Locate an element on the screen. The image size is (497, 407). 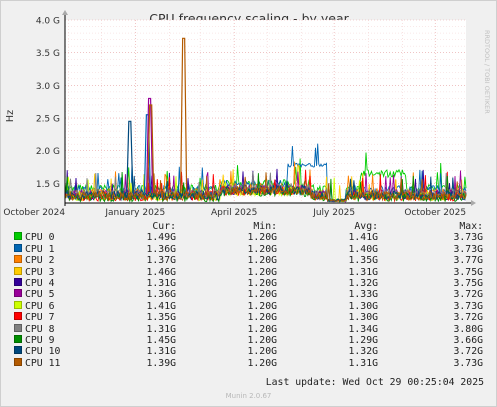
legend-row: CPU 2 1.37G 1.20G 1.35G 3.77G is located at coordinates (251, 260).